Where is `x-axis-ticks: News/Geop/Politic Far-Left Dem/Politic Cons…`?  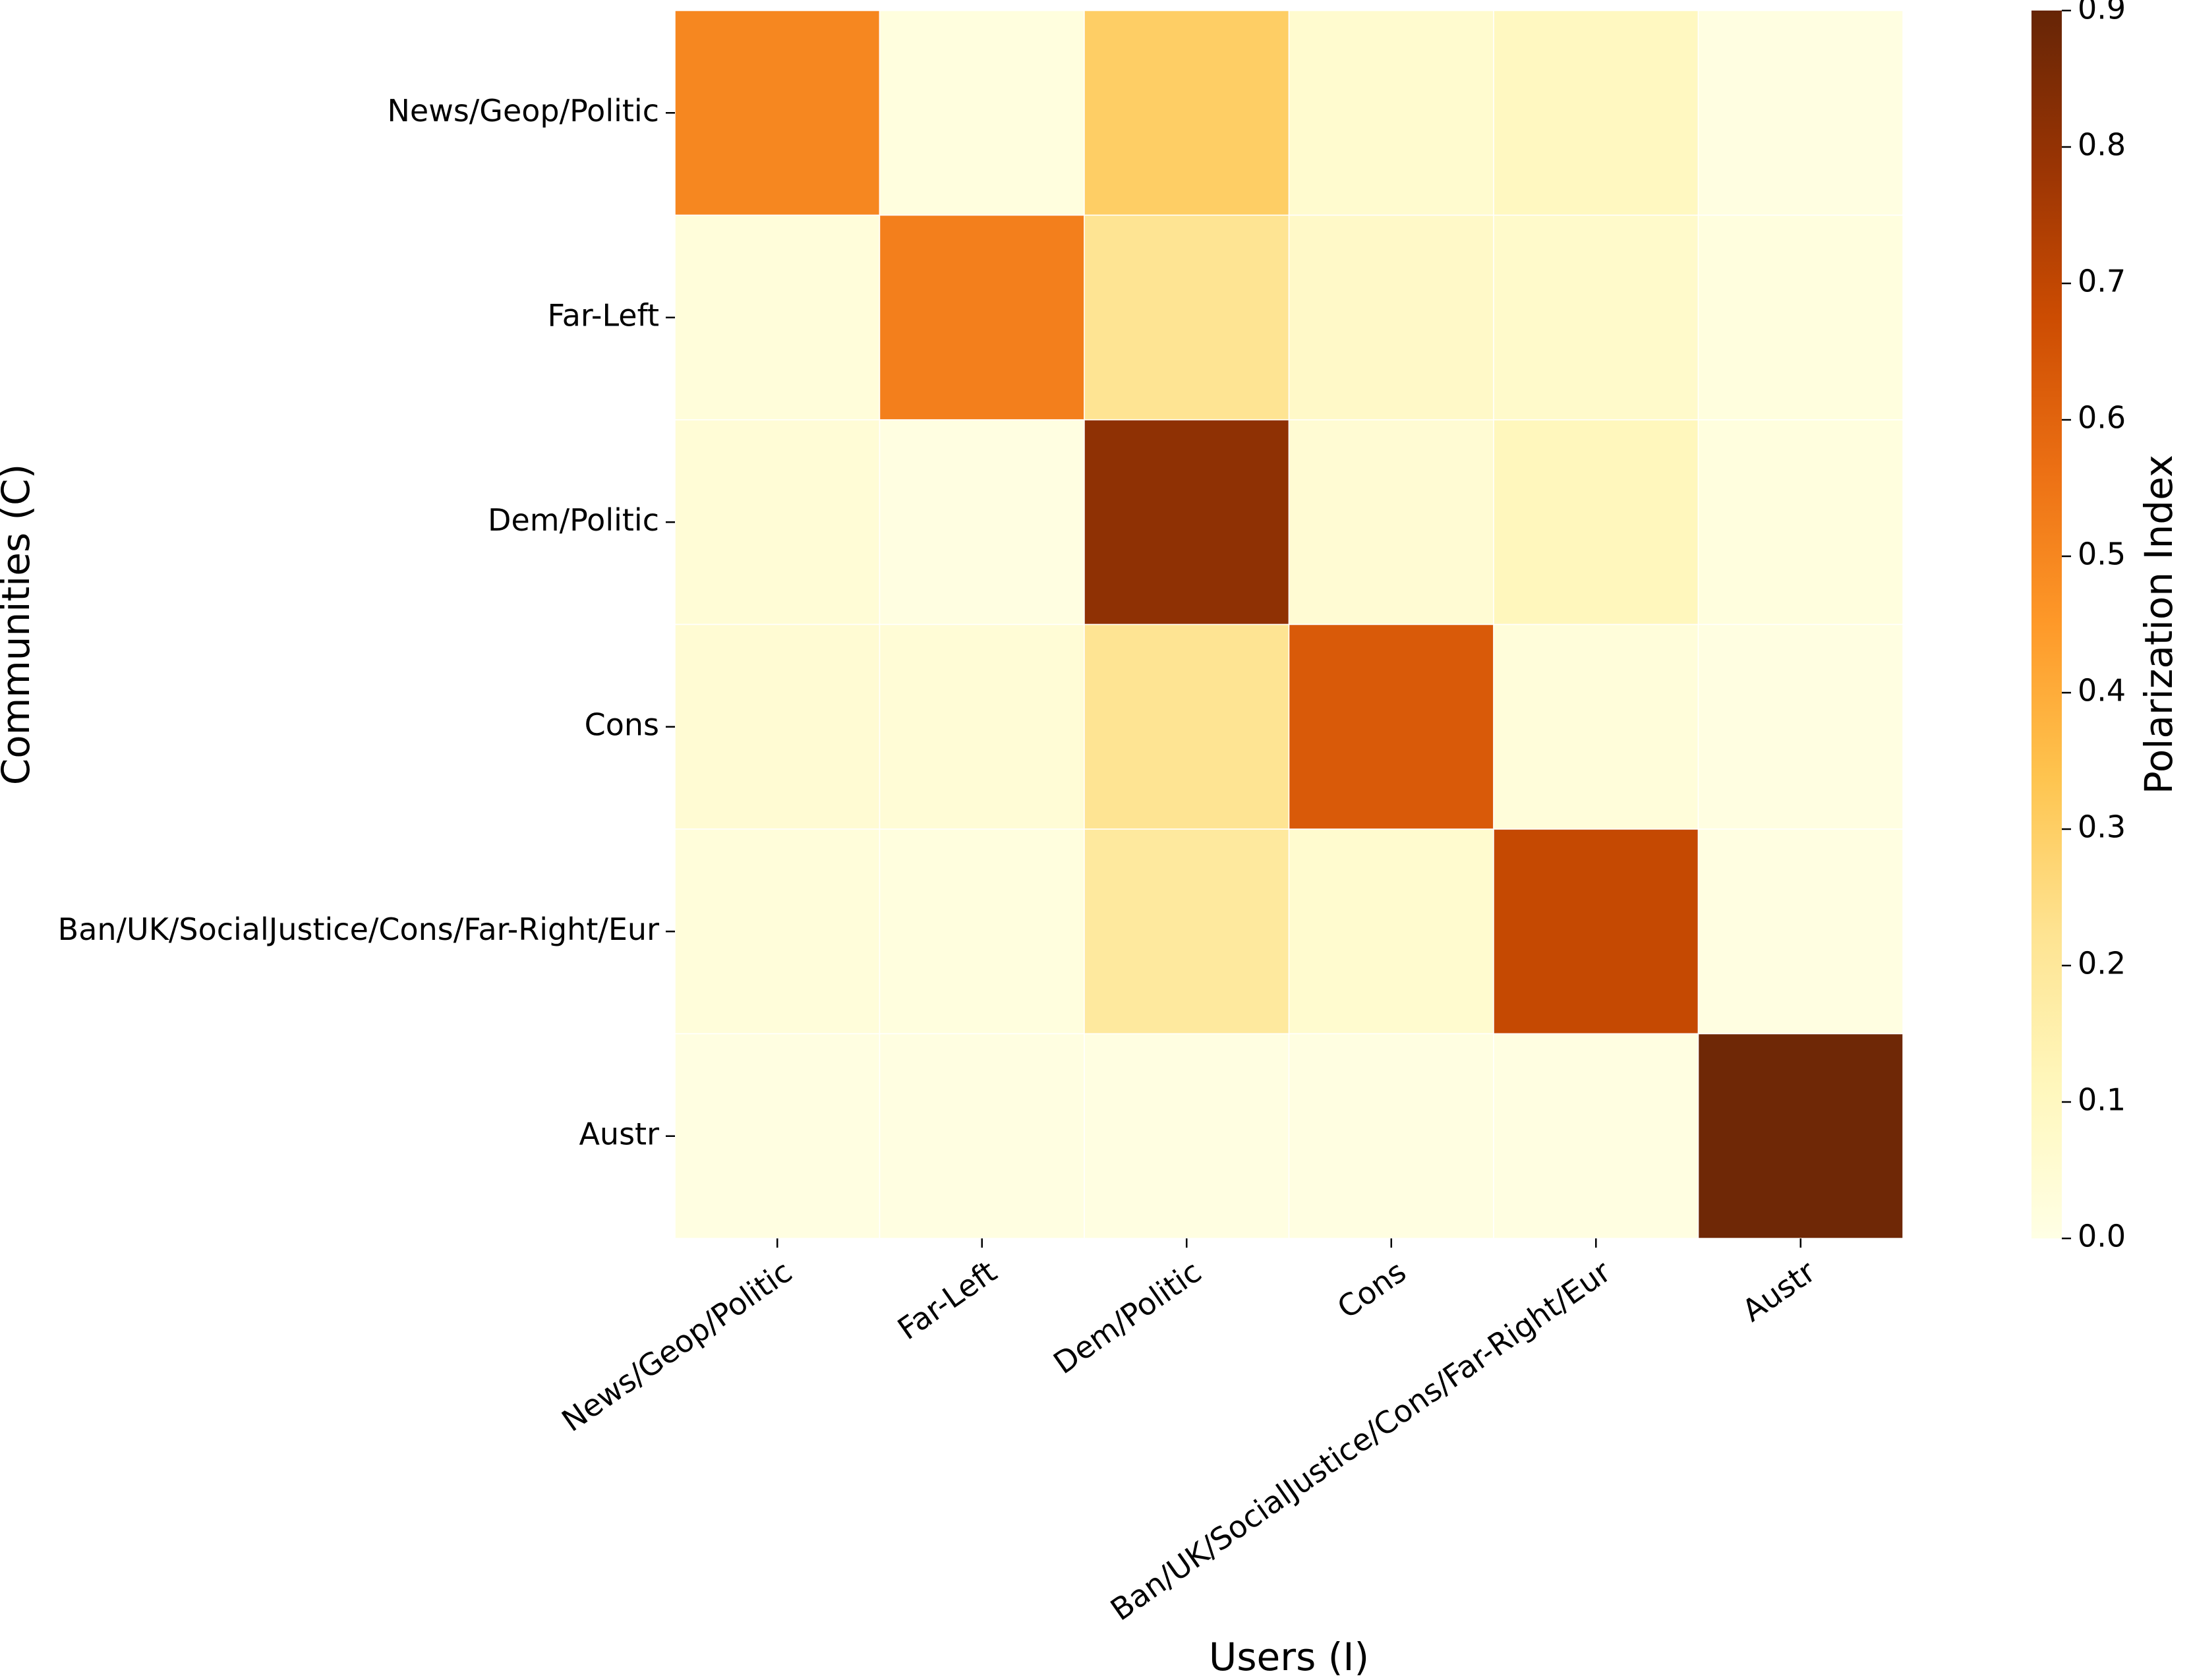 x-axis-ticks: News/Geop/Politic Far-Left Dem/Politic Cons… is located at coordinates (1188, 1432).